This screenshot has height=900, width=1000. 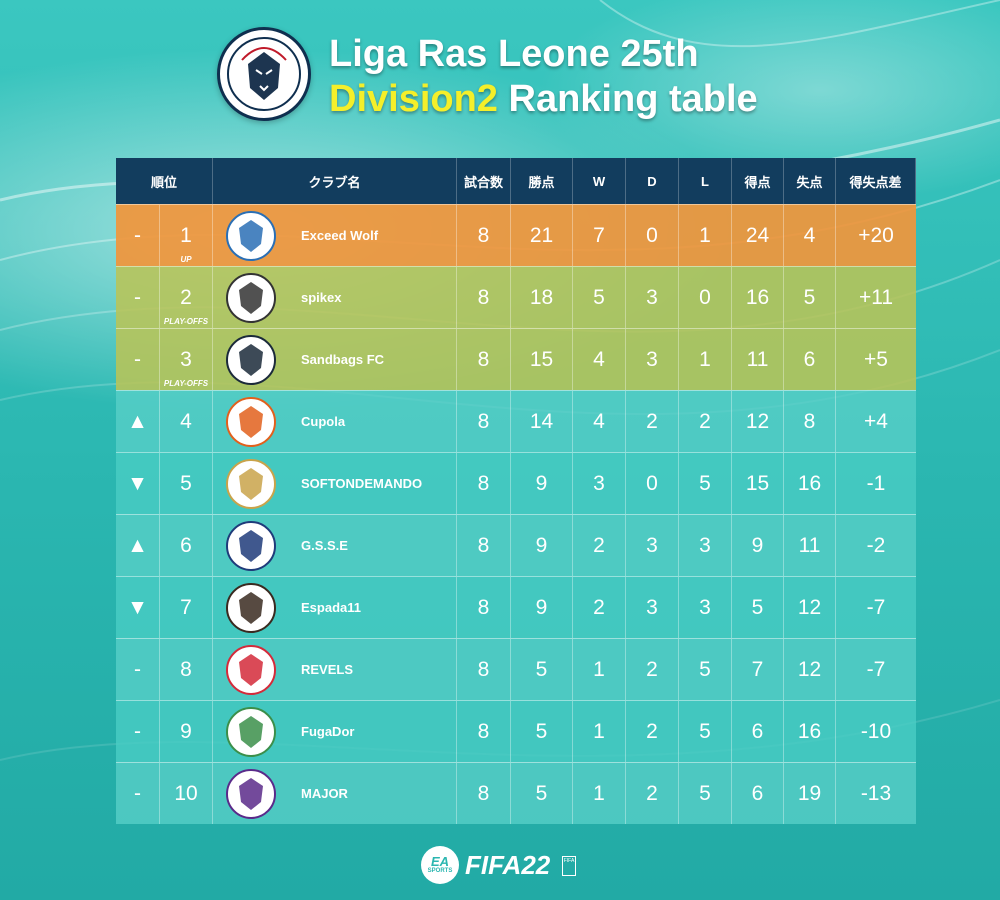 I want to click on table-row: -9 FugaDor 8 5 1 2 5 6 16 -10, so click(x=516, y=731).